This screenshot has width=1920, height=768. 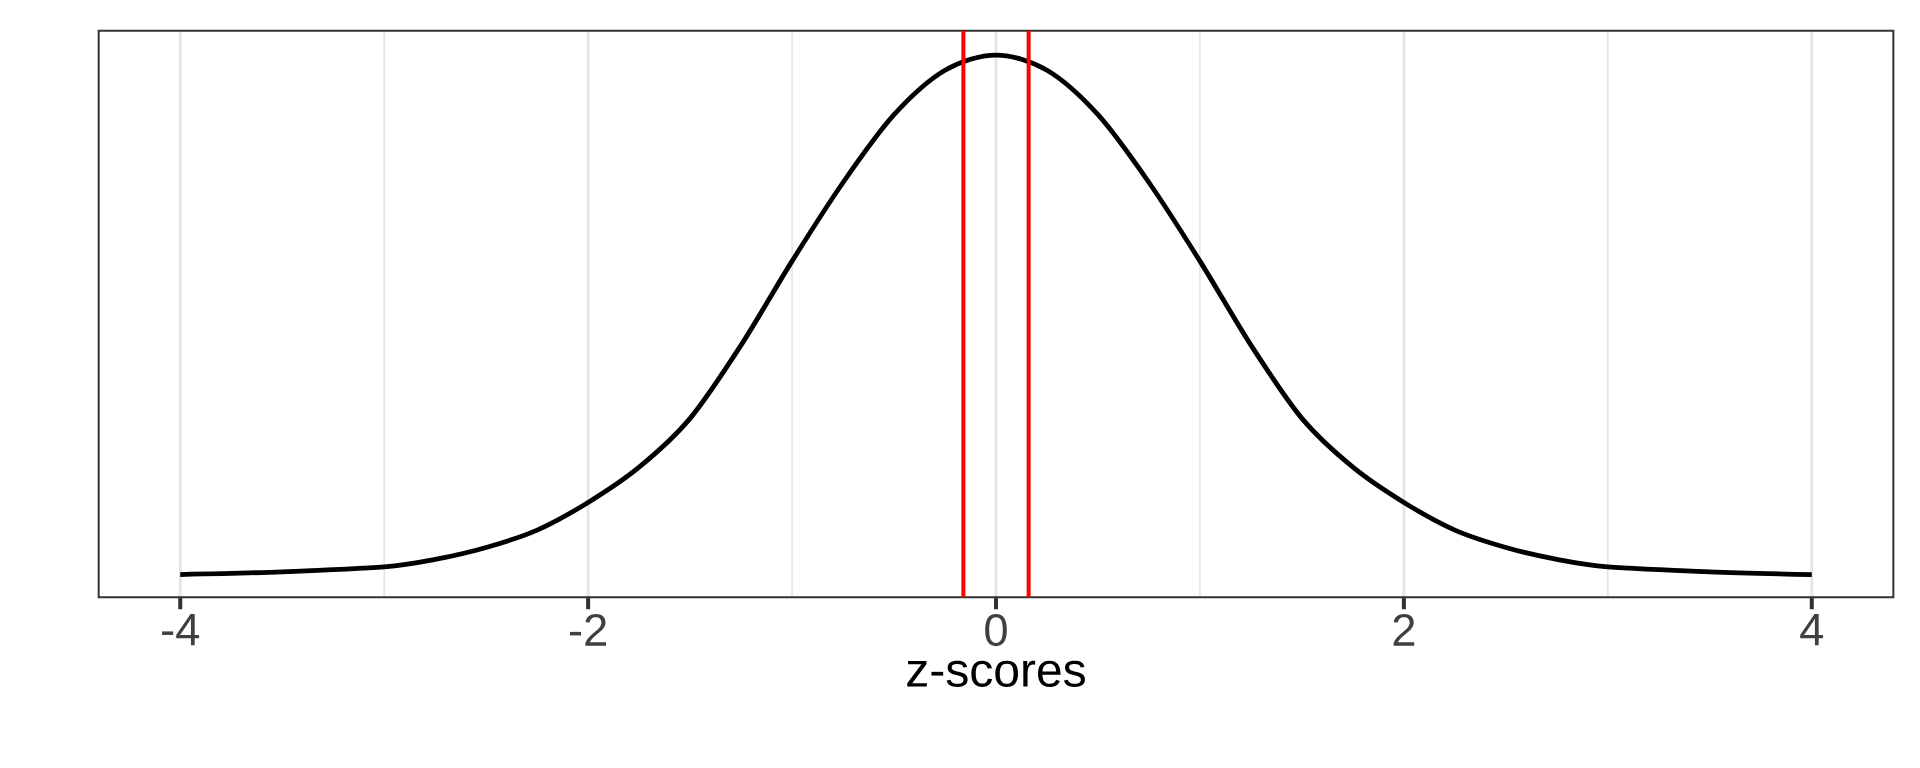 I want to click on x-tick-label: 0, so click(x=996, y=630).